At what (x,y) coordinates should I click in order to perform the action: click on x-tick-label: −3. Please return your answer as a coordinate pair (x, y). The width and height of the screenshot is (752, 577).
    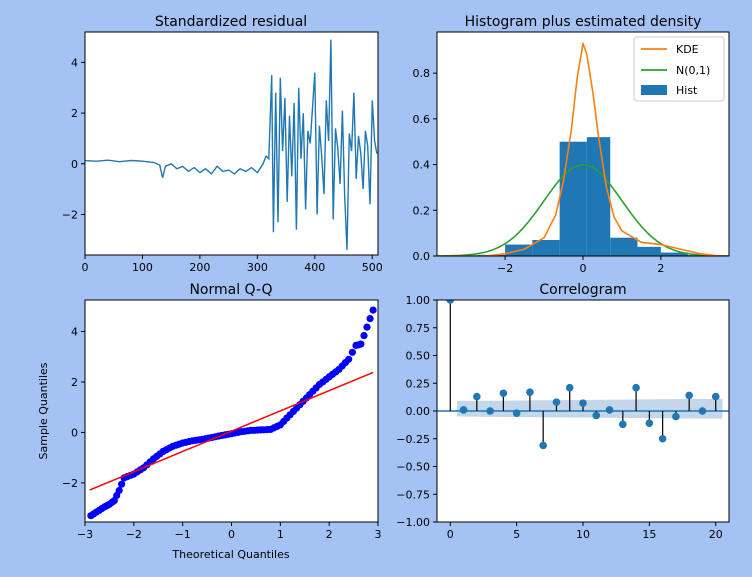
    Looking at the image, I should click on (85, 534).